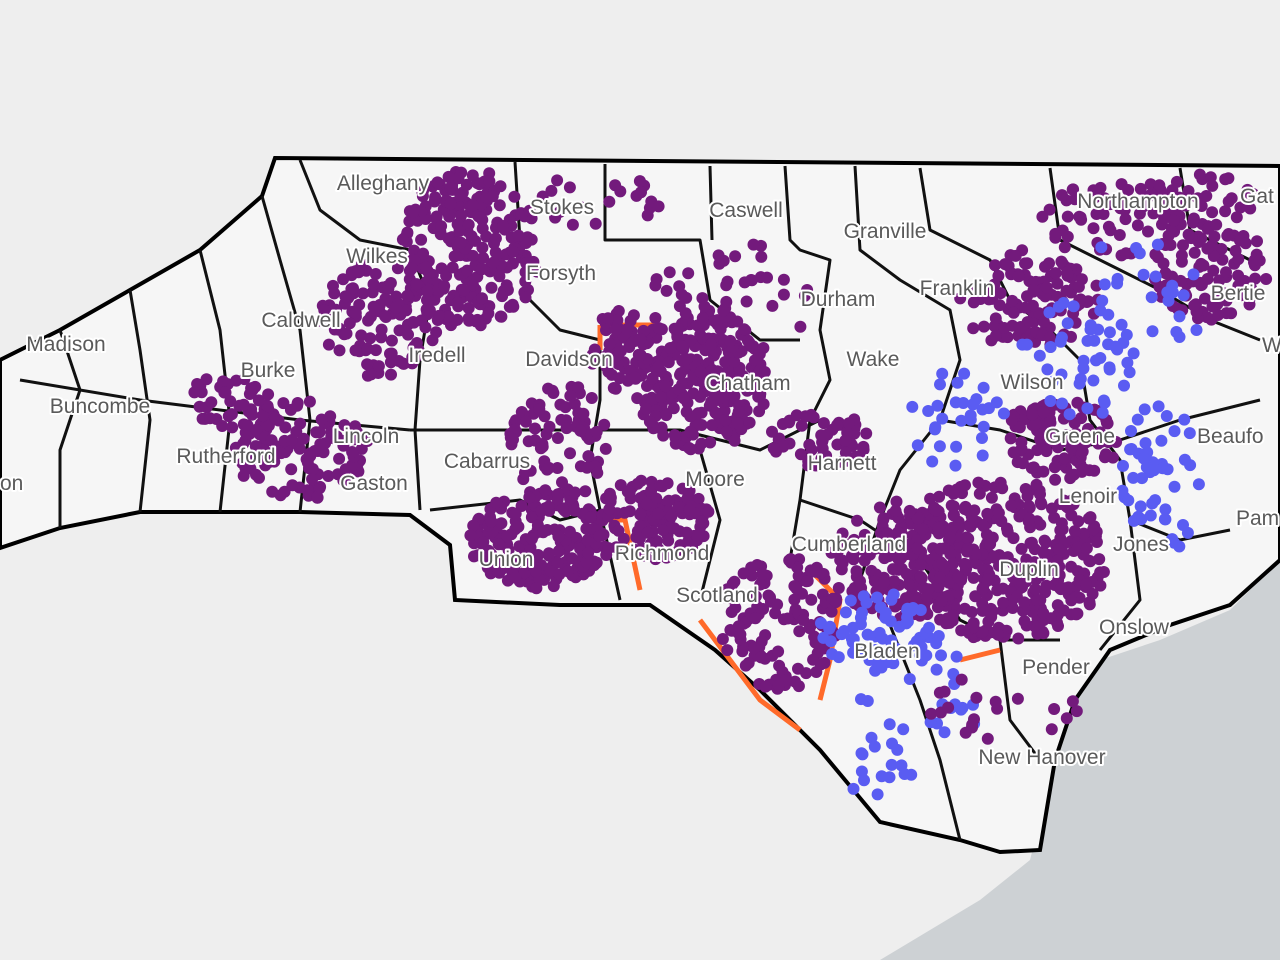 The width and height of the screenshot is (1280, 960). What do you see at coordinates (1134, 627) in the screenshot?
I see `county-label: Onslow` at bounding box center [1134, 627].